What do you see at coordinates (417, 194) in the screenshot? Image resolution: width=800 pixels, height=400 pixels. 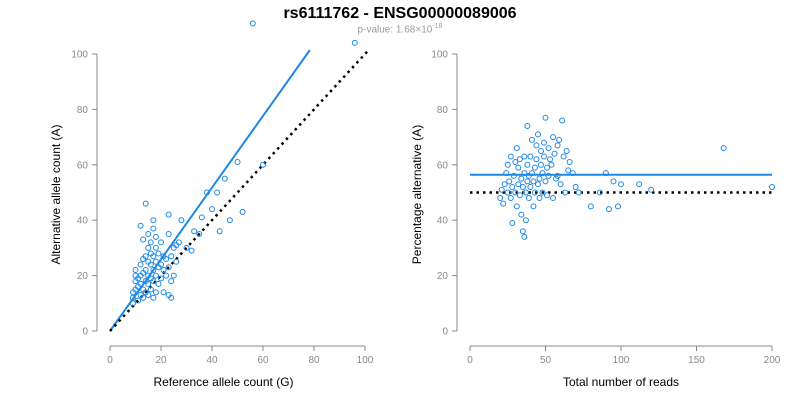 I see `y-axis-title: Percentage alternative (A)` at bounding box center [417, 194].